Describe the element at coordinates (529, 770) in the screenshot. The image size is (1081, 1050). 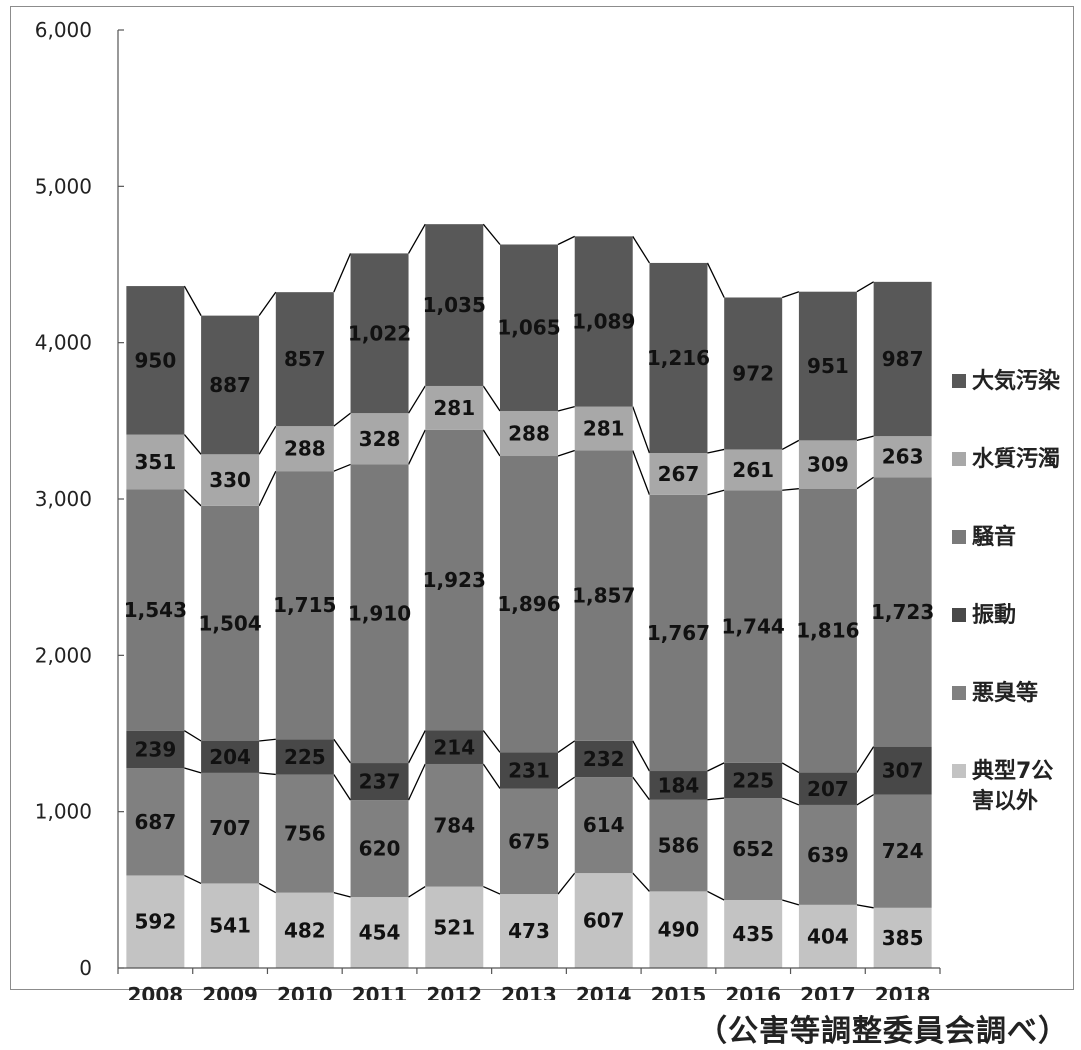
I see `data-label: 231` at that location.